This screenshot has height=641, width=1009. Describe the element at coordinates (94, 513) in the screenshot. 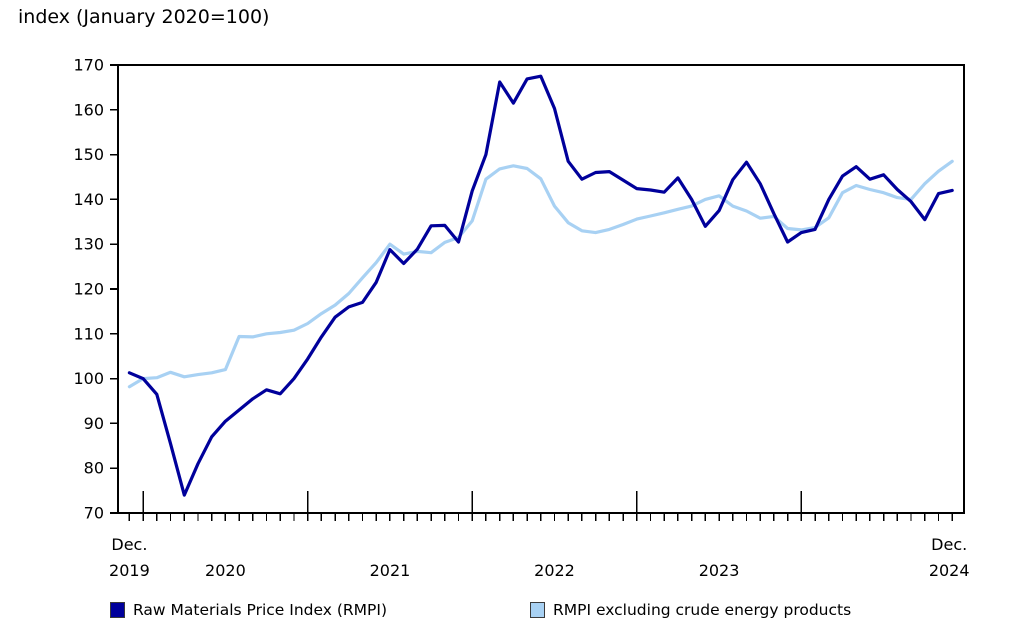

I see `svg-text: 70` at that location.